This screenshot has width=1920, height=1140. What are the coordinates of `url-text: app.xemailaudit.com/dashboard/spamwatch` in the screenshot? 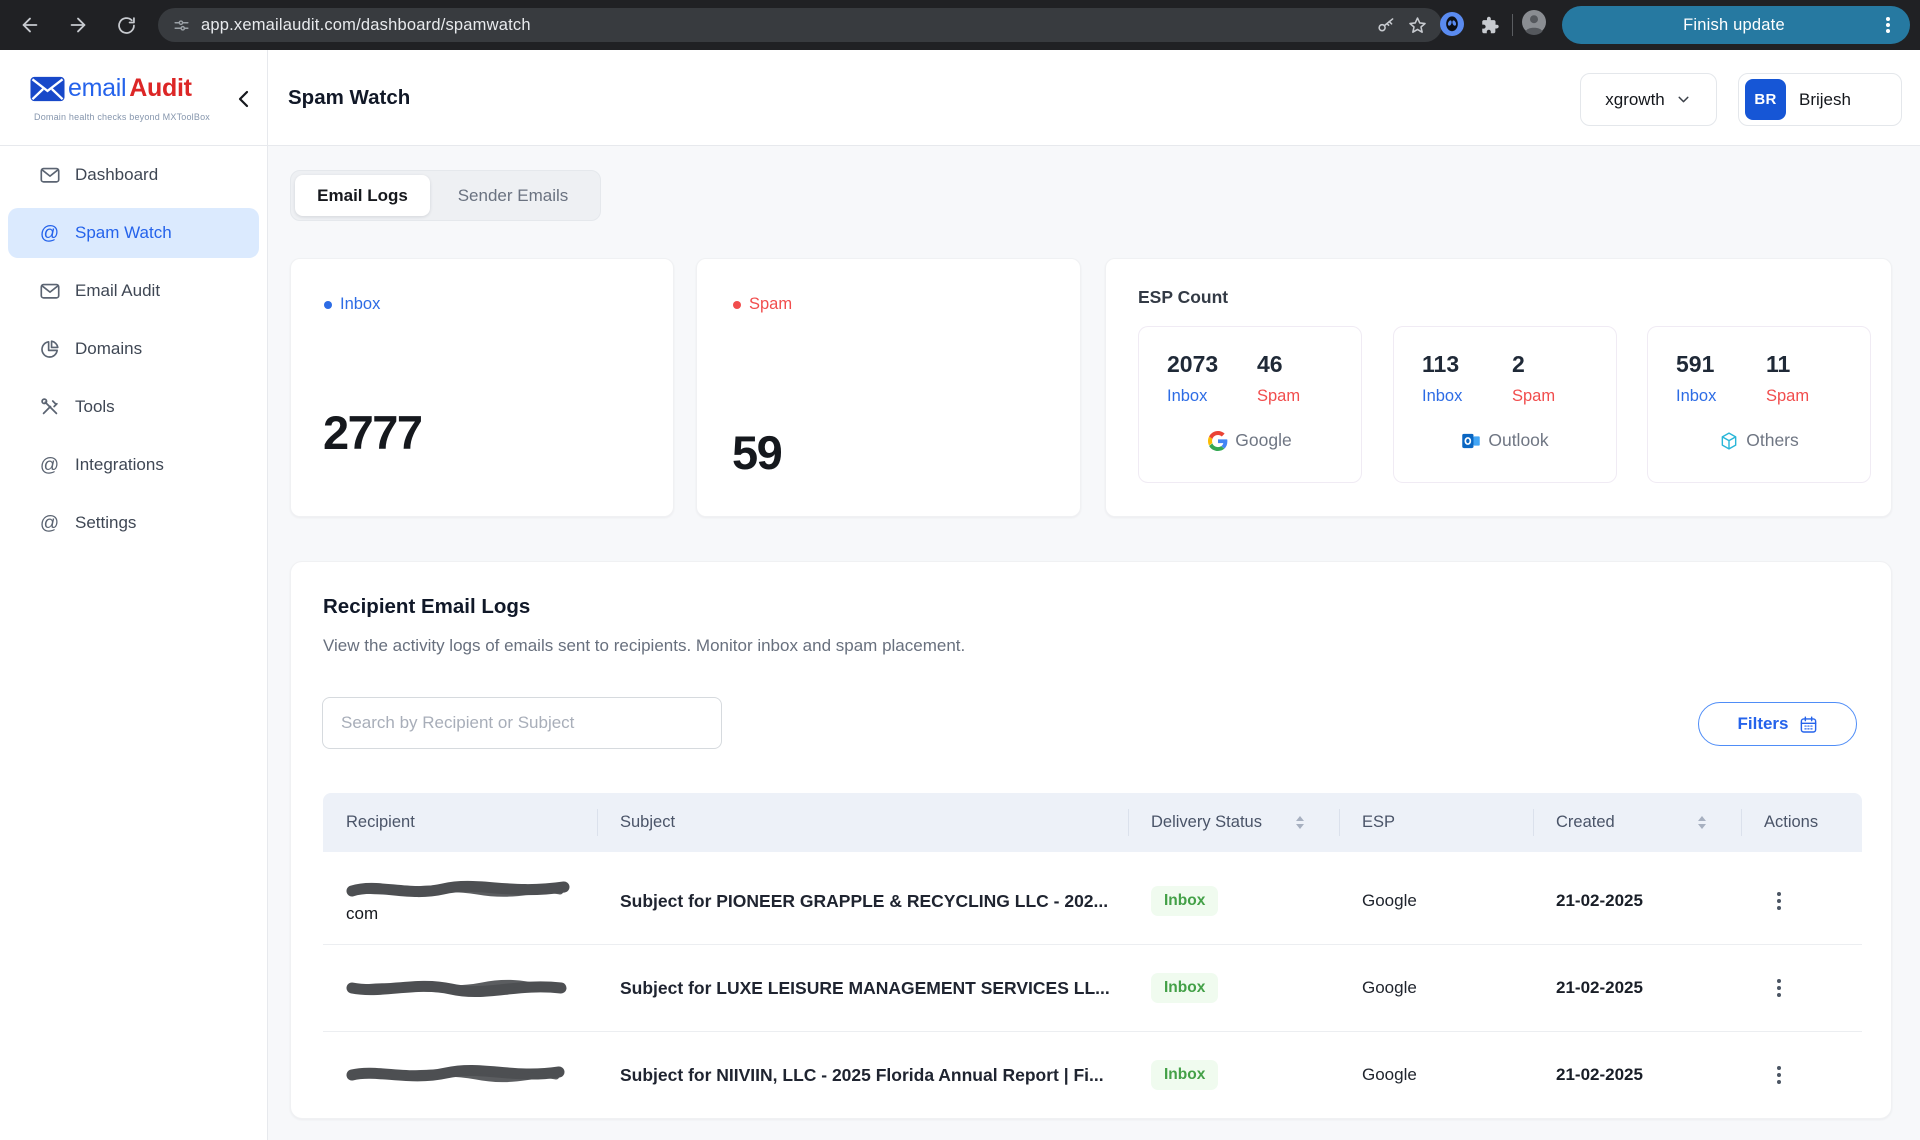 It's located at (366, 24).